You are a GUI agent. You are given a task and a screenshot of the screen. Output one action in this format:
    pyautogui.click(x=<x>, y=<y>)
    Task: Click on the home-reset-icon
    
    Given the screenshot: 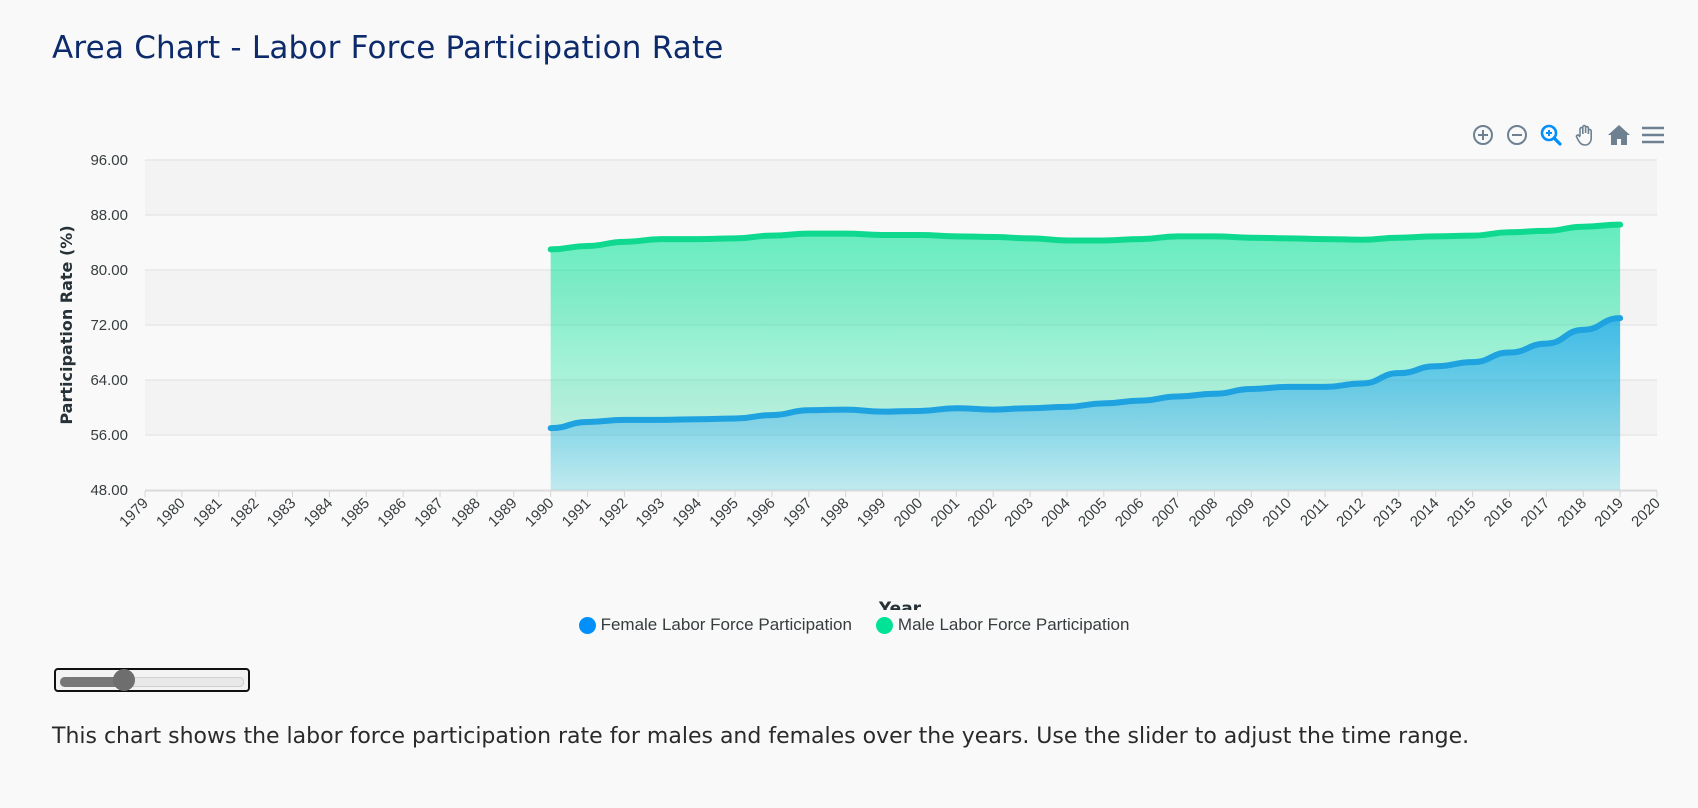 What is the action you would take?
    pyautogui.click(x=1619, y=135)
    